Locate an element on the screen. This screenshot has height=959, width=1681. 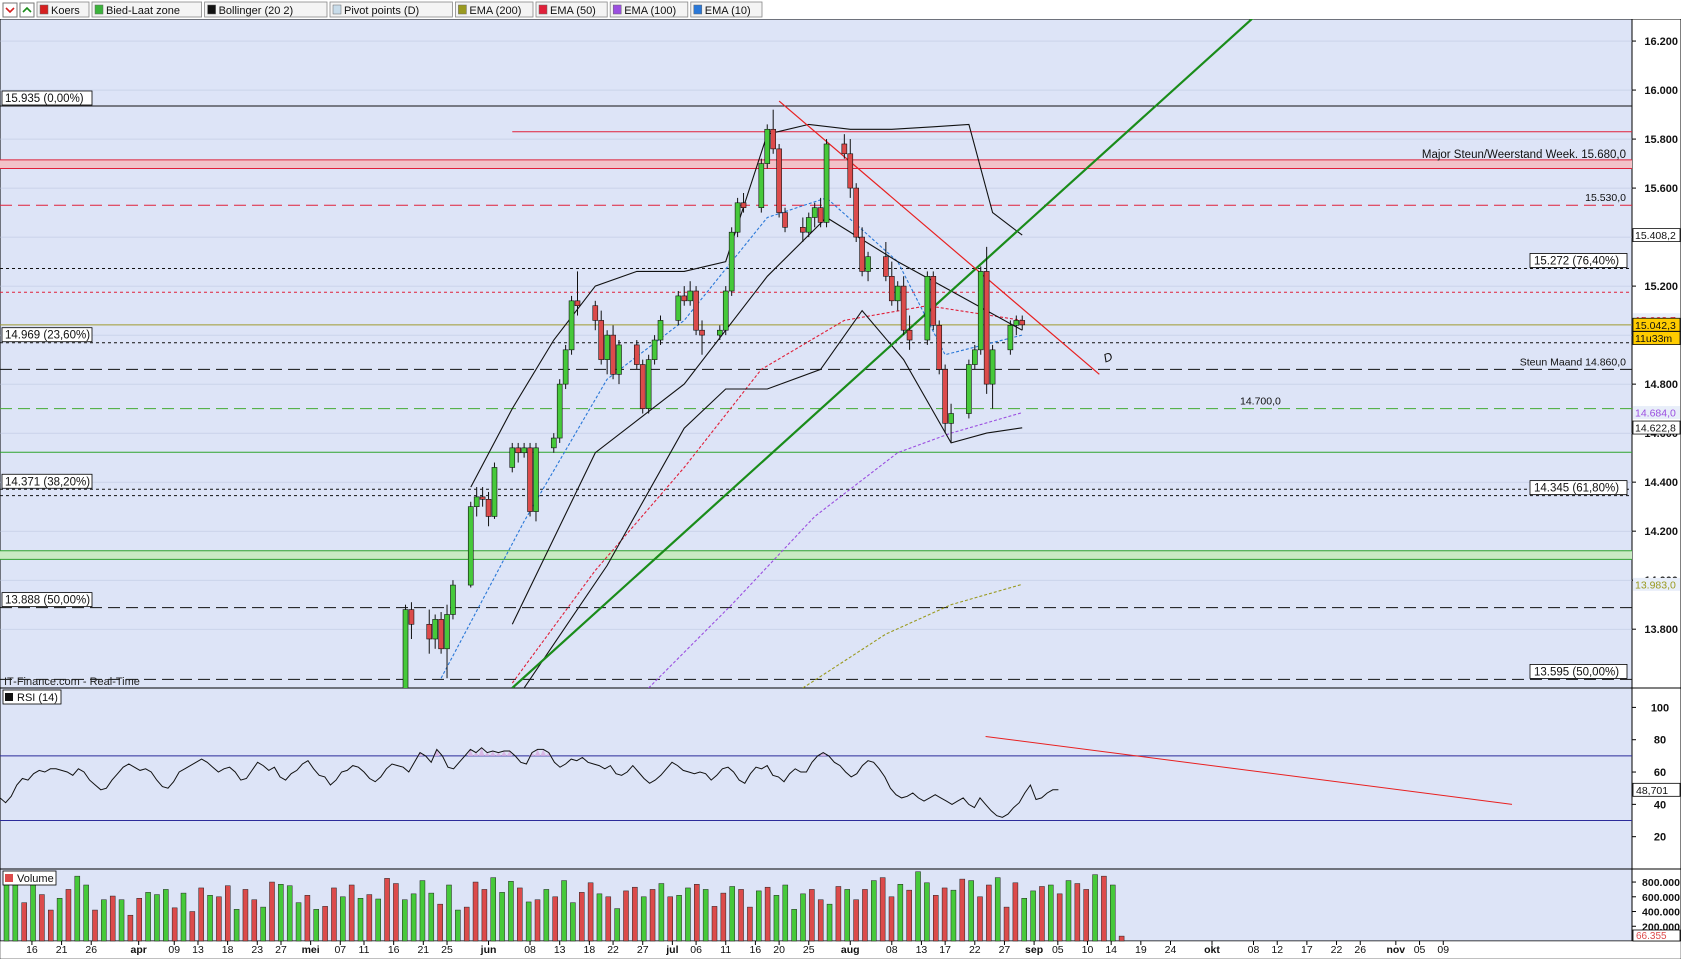
x-tick-label: 16 is located at coordinates (394, 950).